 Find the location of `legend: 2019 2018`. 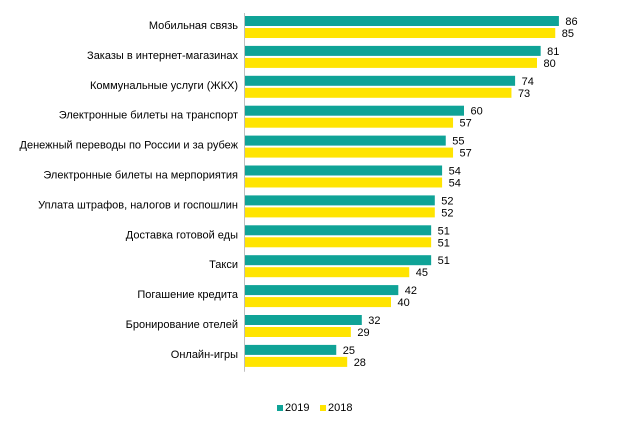

legend: 2019 2018 is located at coordinates (314, 408).